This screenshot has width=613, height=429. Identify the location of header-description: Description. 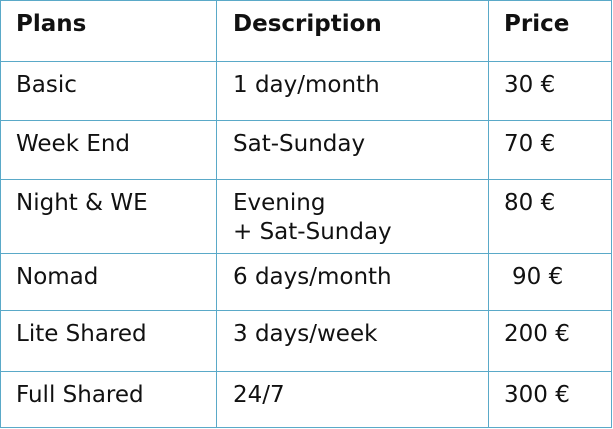
(352, 31).